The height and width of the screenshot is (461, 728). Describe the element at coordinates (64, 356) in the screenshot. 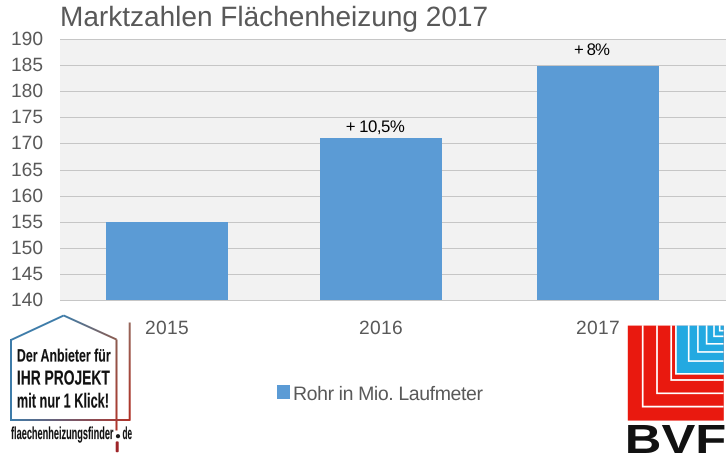

I see `svg-text: Der Anbieter für` at that location.